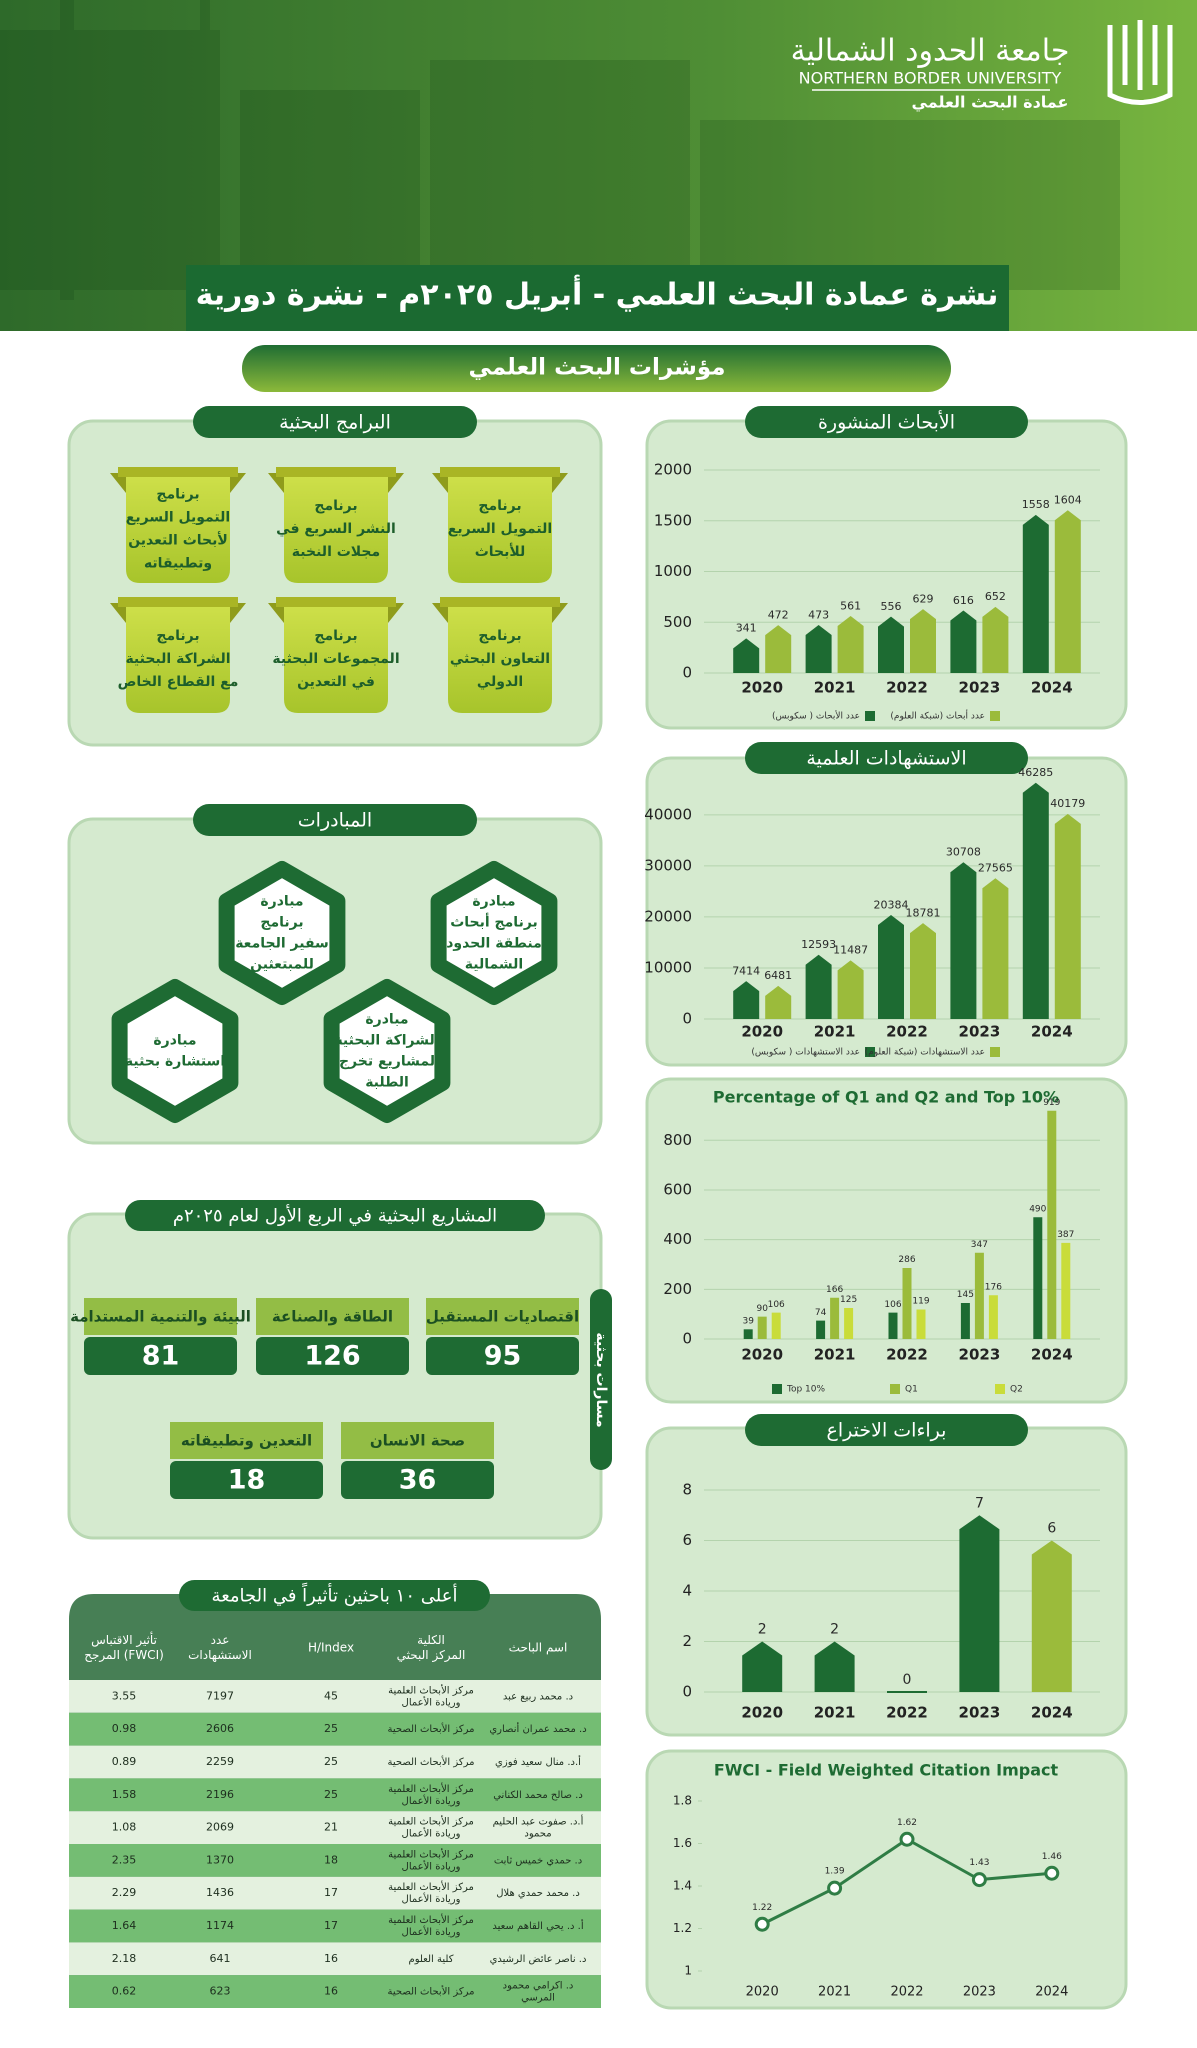 The image size is (1197, 2048). I want to click on value-label: 629, so click(923, 598).